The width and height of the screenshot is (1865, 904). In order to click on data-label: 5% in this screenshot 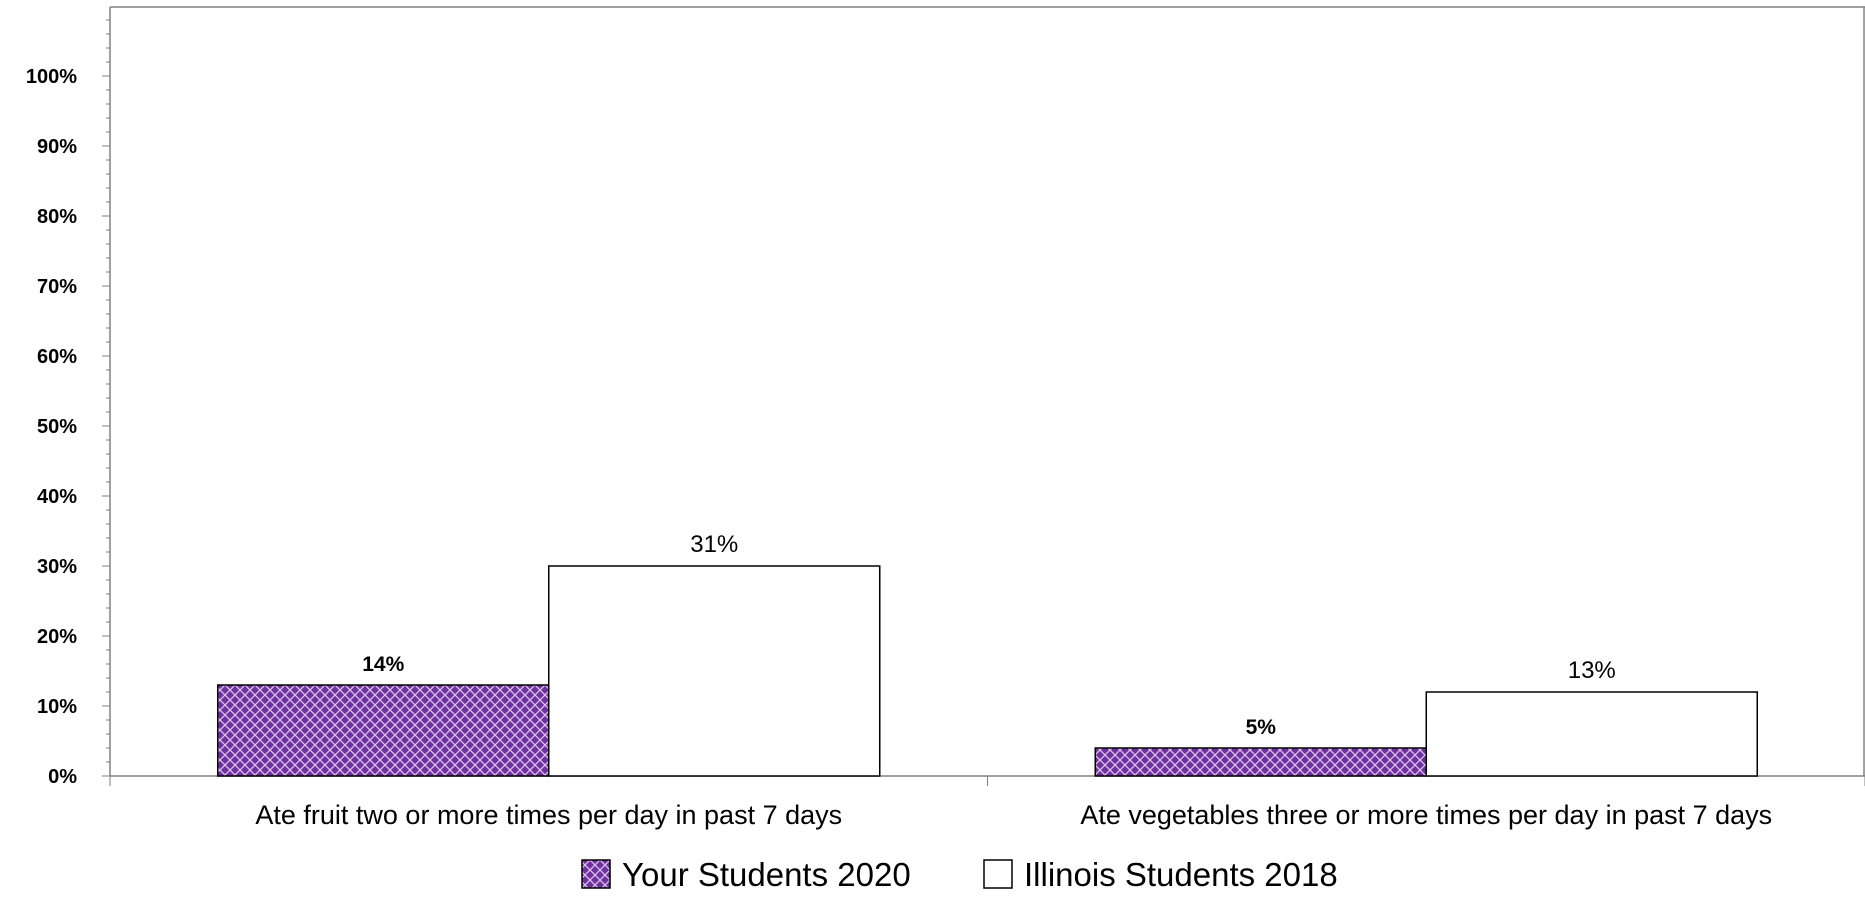, I will do `click(1261, 727)`.